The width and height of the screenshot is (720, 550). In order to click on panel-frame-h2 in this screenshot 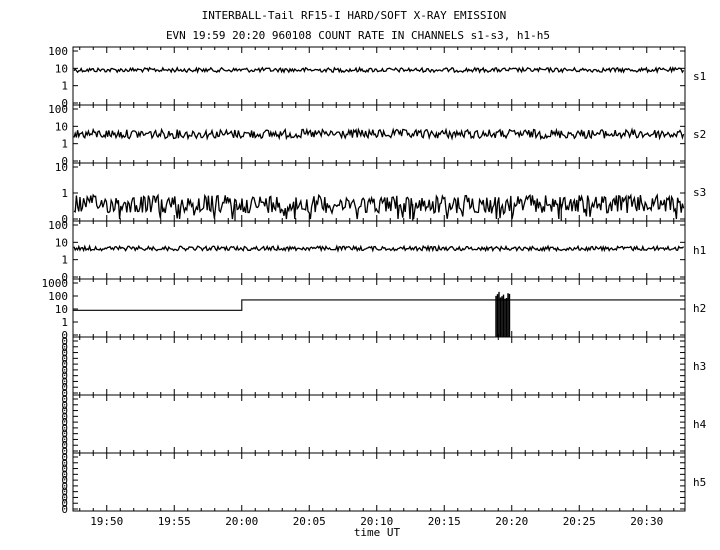, I will do `click(379, 308)`.